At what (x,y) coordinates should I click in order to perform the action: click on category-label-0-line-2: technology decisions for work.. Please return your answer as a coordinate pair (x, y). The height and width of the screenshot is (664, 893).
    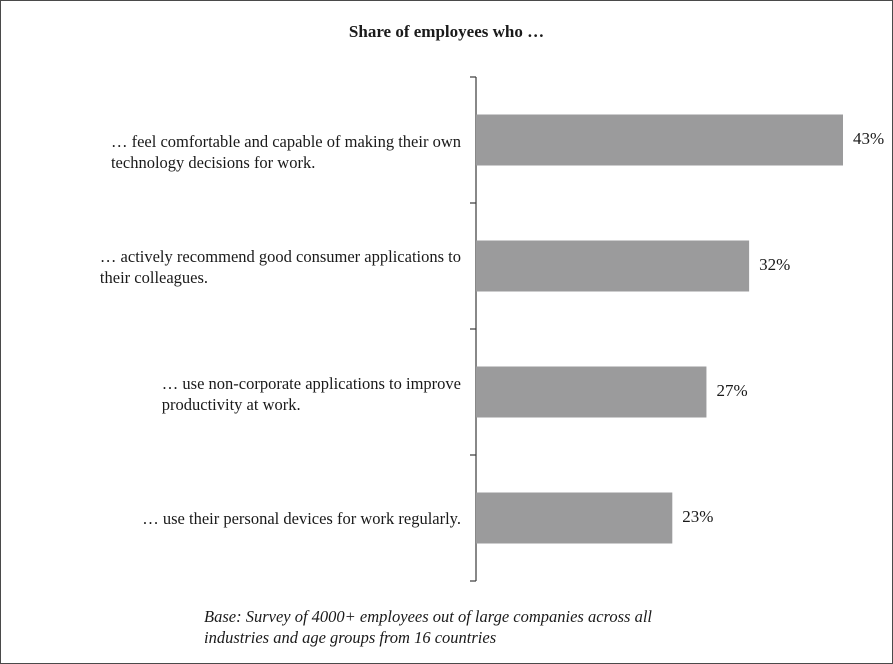
    Looking at the image, I should click on (213, 162).